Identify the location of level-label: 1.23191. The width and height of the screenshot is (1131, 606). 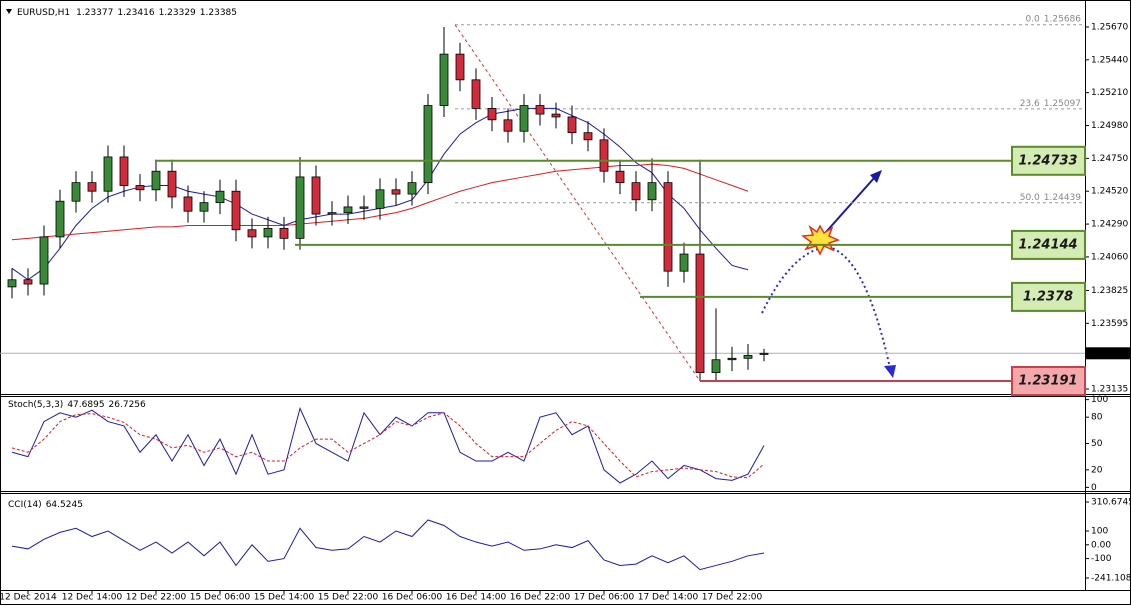
(1047, 381).